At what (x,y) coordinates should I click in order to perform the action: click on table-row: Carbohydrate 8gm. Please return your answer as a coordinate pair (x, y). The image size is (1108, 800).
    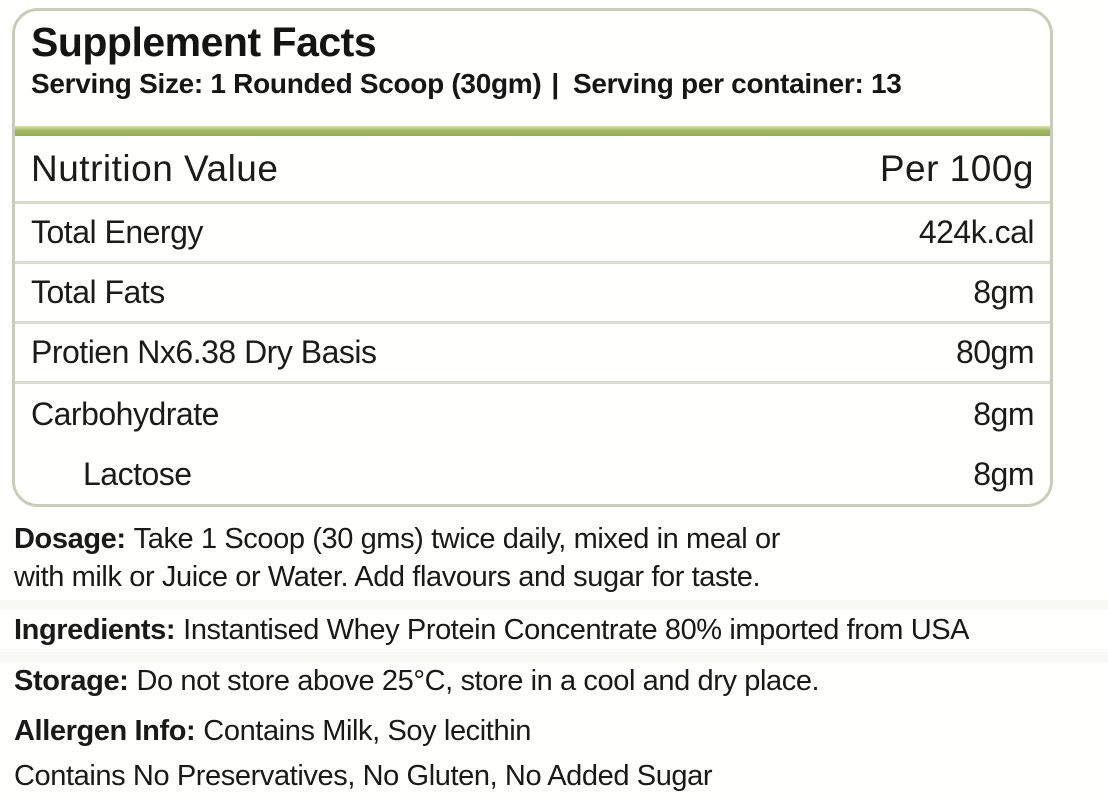
    Looking at the image, I should click on (532, 414).